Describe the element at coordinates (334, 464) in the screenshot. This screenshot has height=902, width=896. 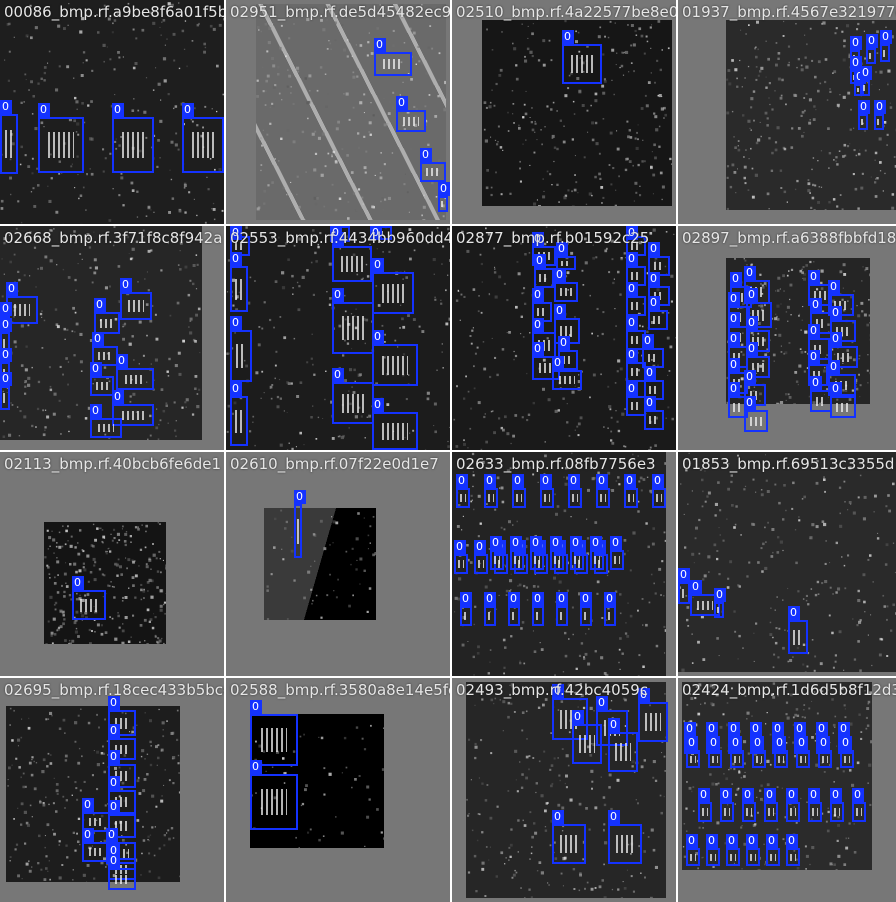
I see `tile-filename: 02610_bmp.rf.07f22e0d1e7` at that location.